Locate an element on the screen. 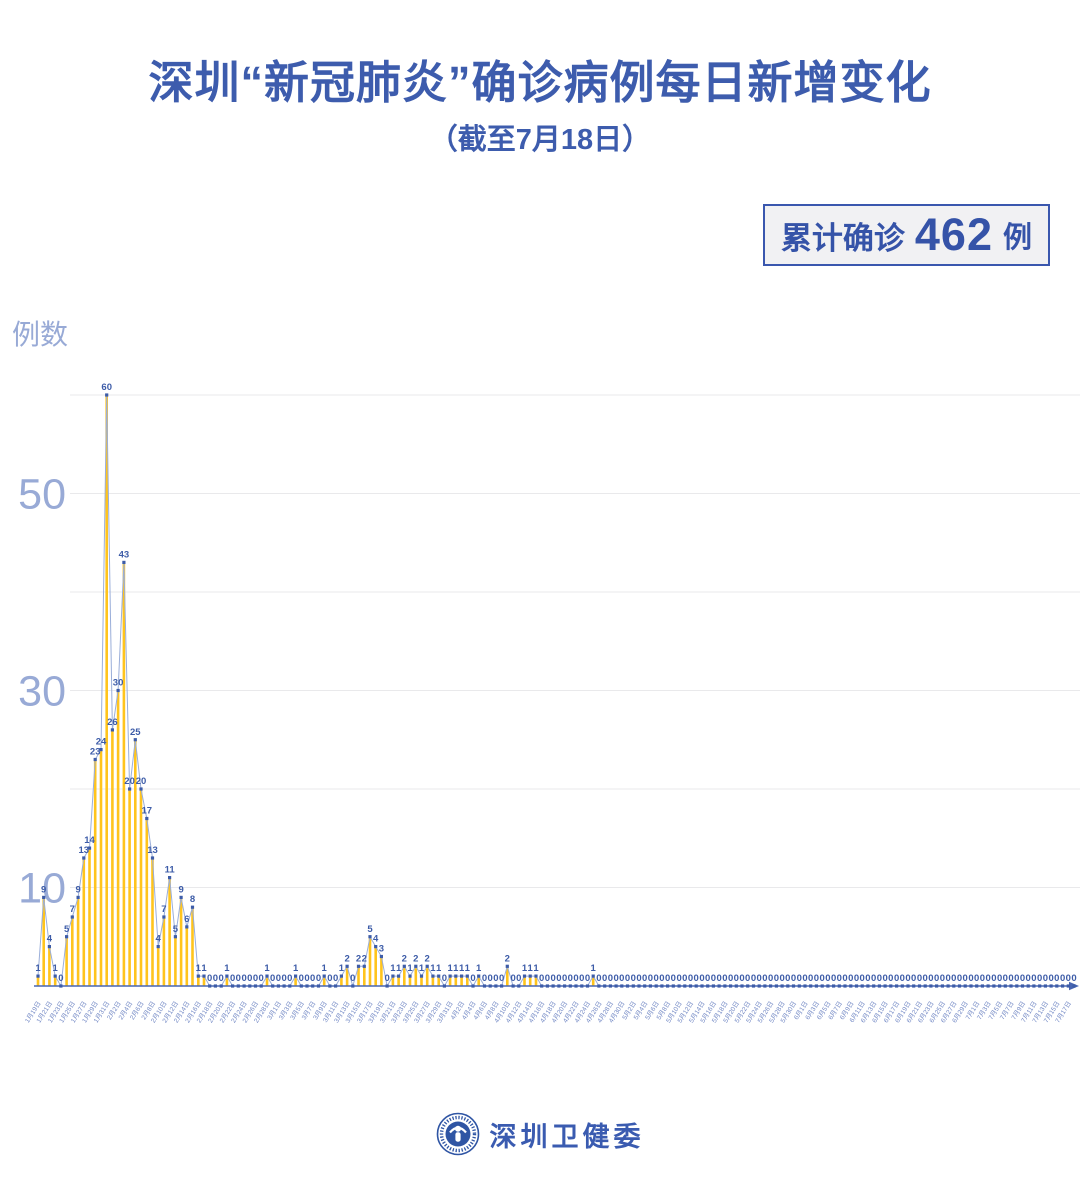  value-label: 60 is located at coordinates (106, 387).